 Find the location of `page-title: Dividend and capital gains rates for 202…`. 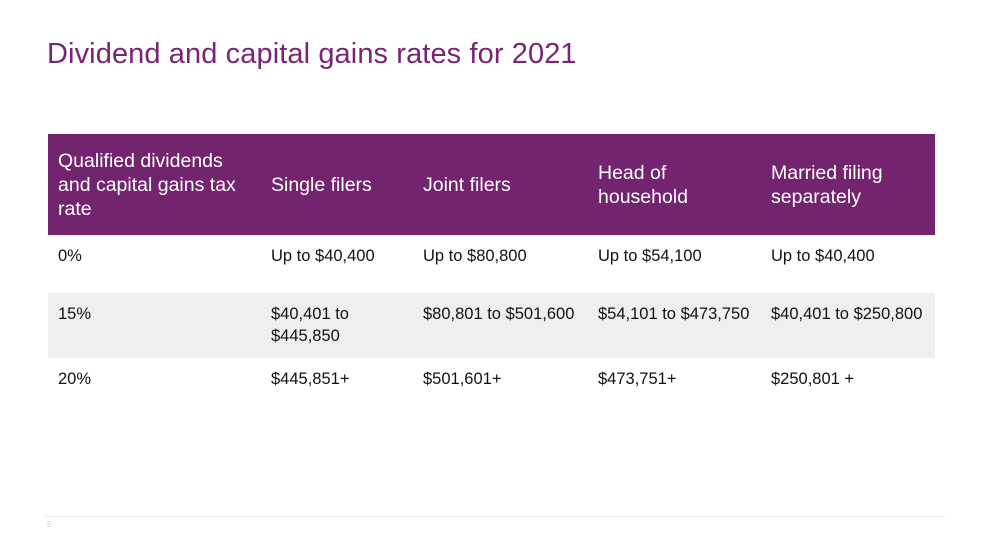

page-title: Dividend and capital gains rates for 202… is located at coordinates (312, 54).